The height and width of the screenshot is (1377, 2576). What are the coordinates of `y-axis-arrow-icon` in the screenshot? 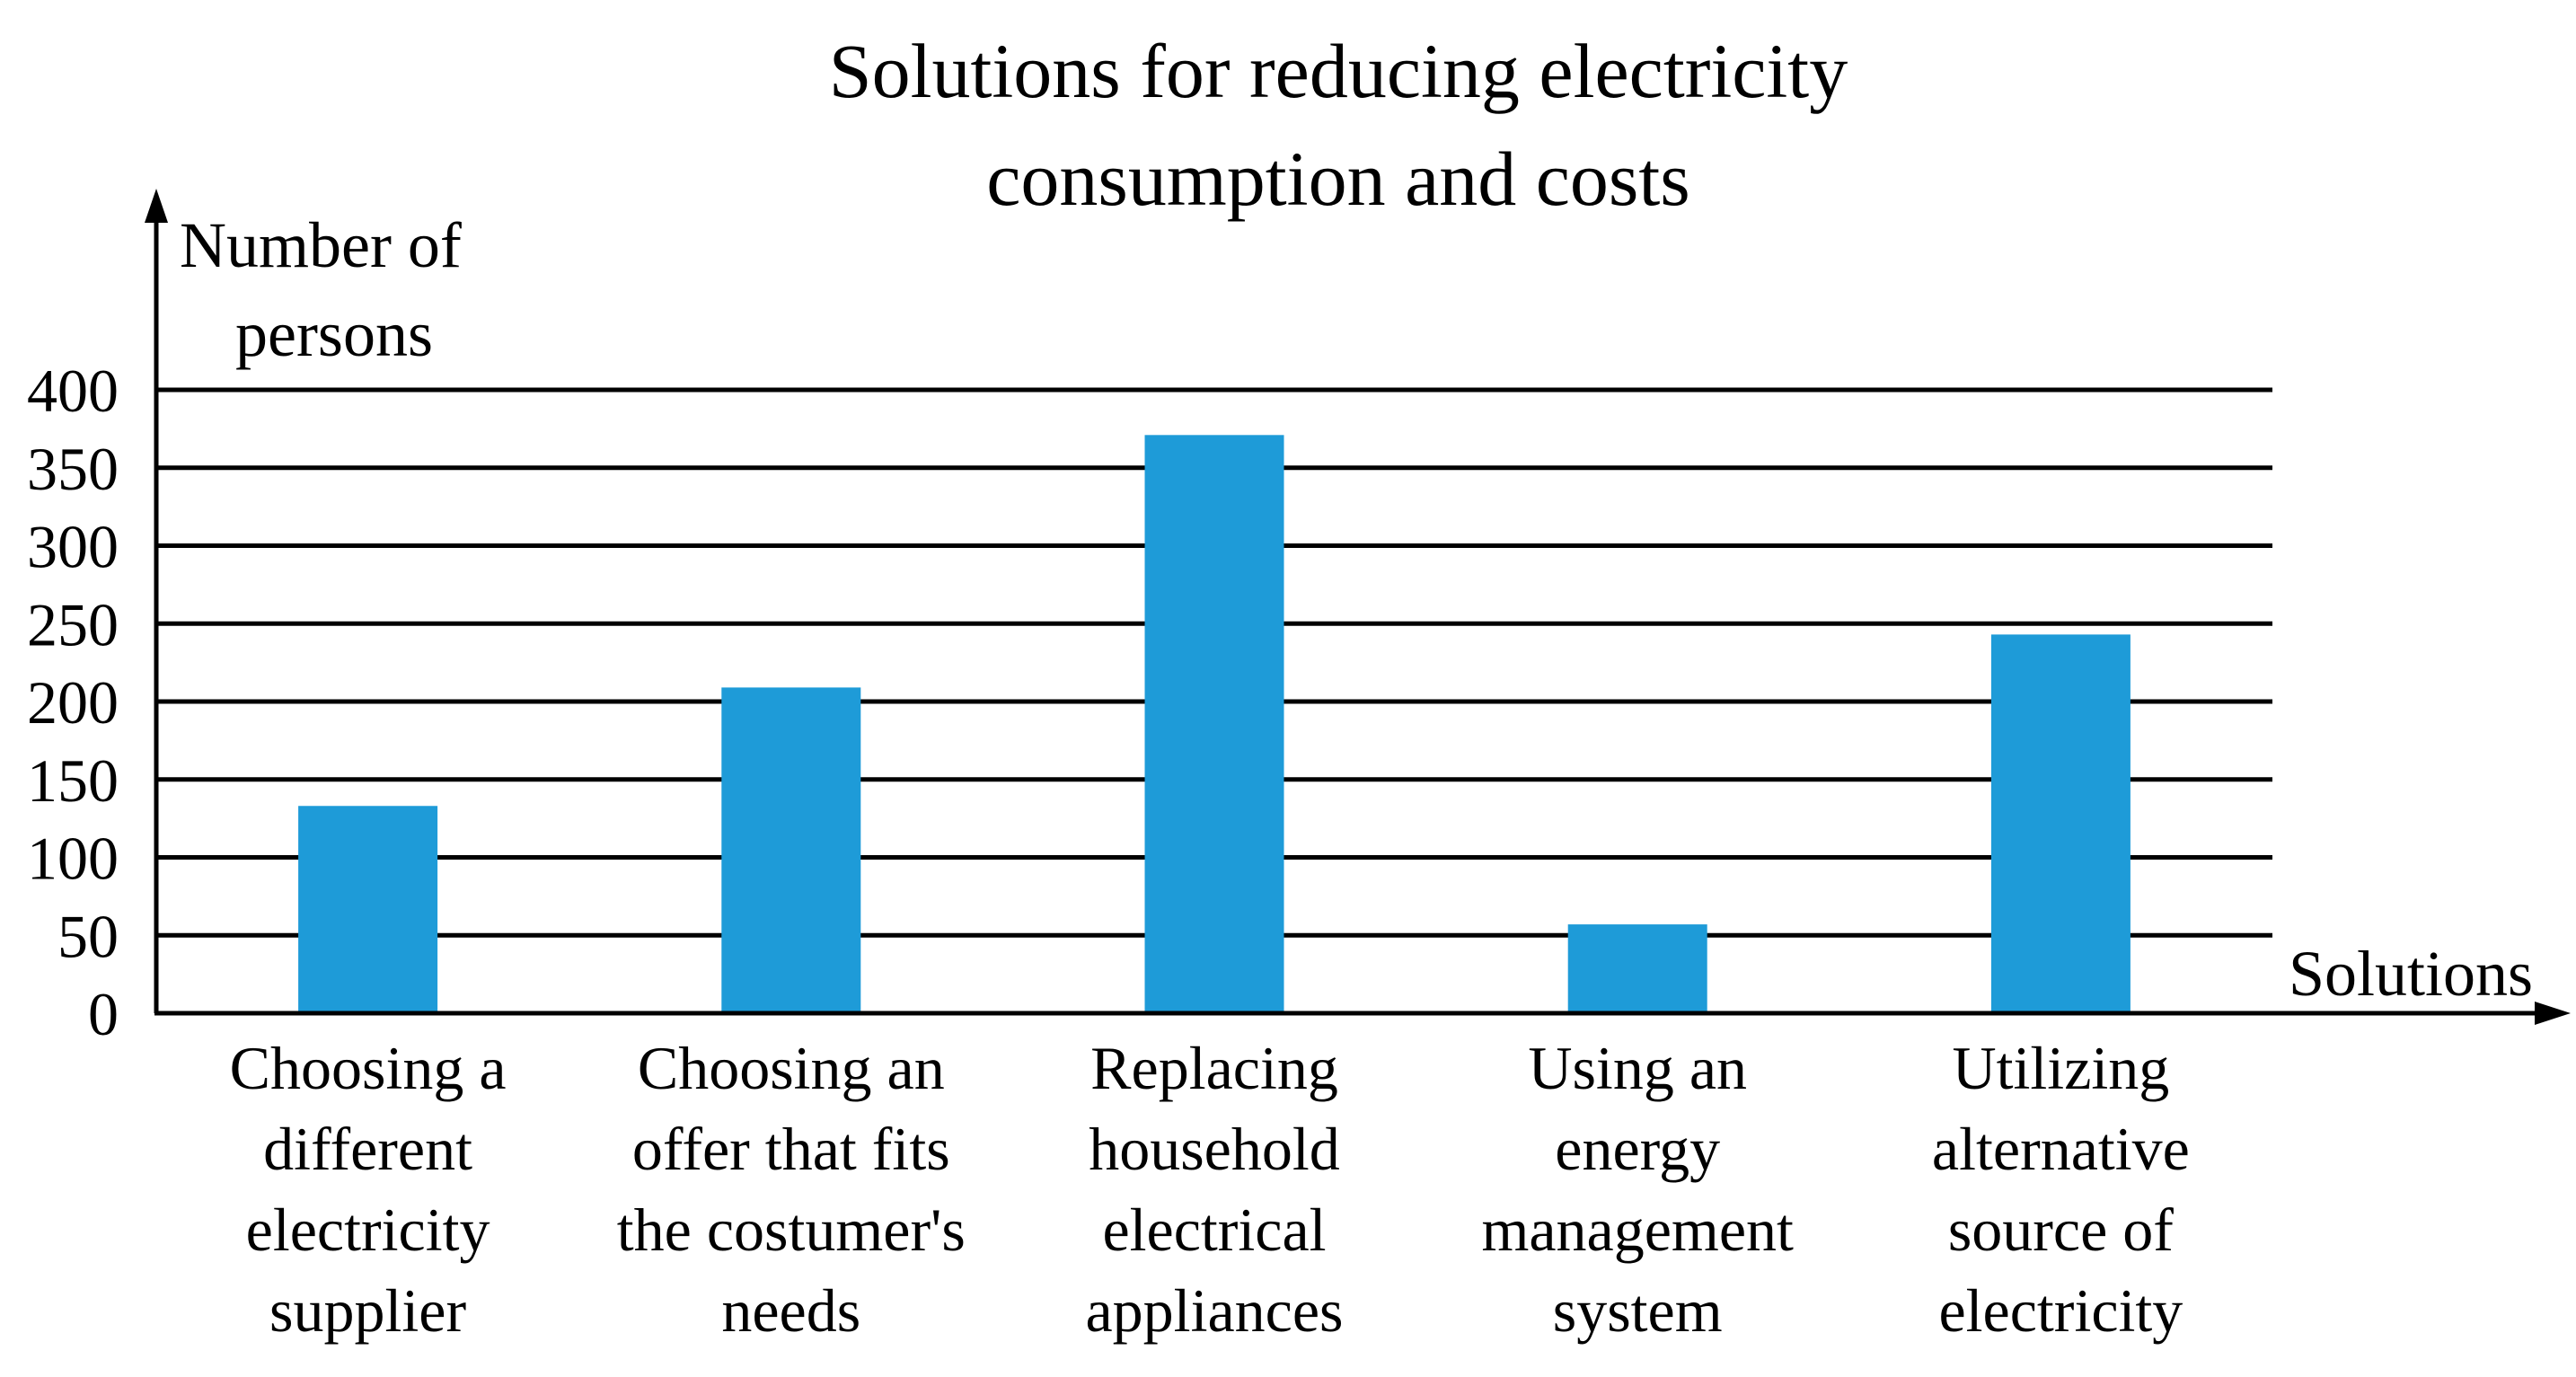 It's located at (156, 206).